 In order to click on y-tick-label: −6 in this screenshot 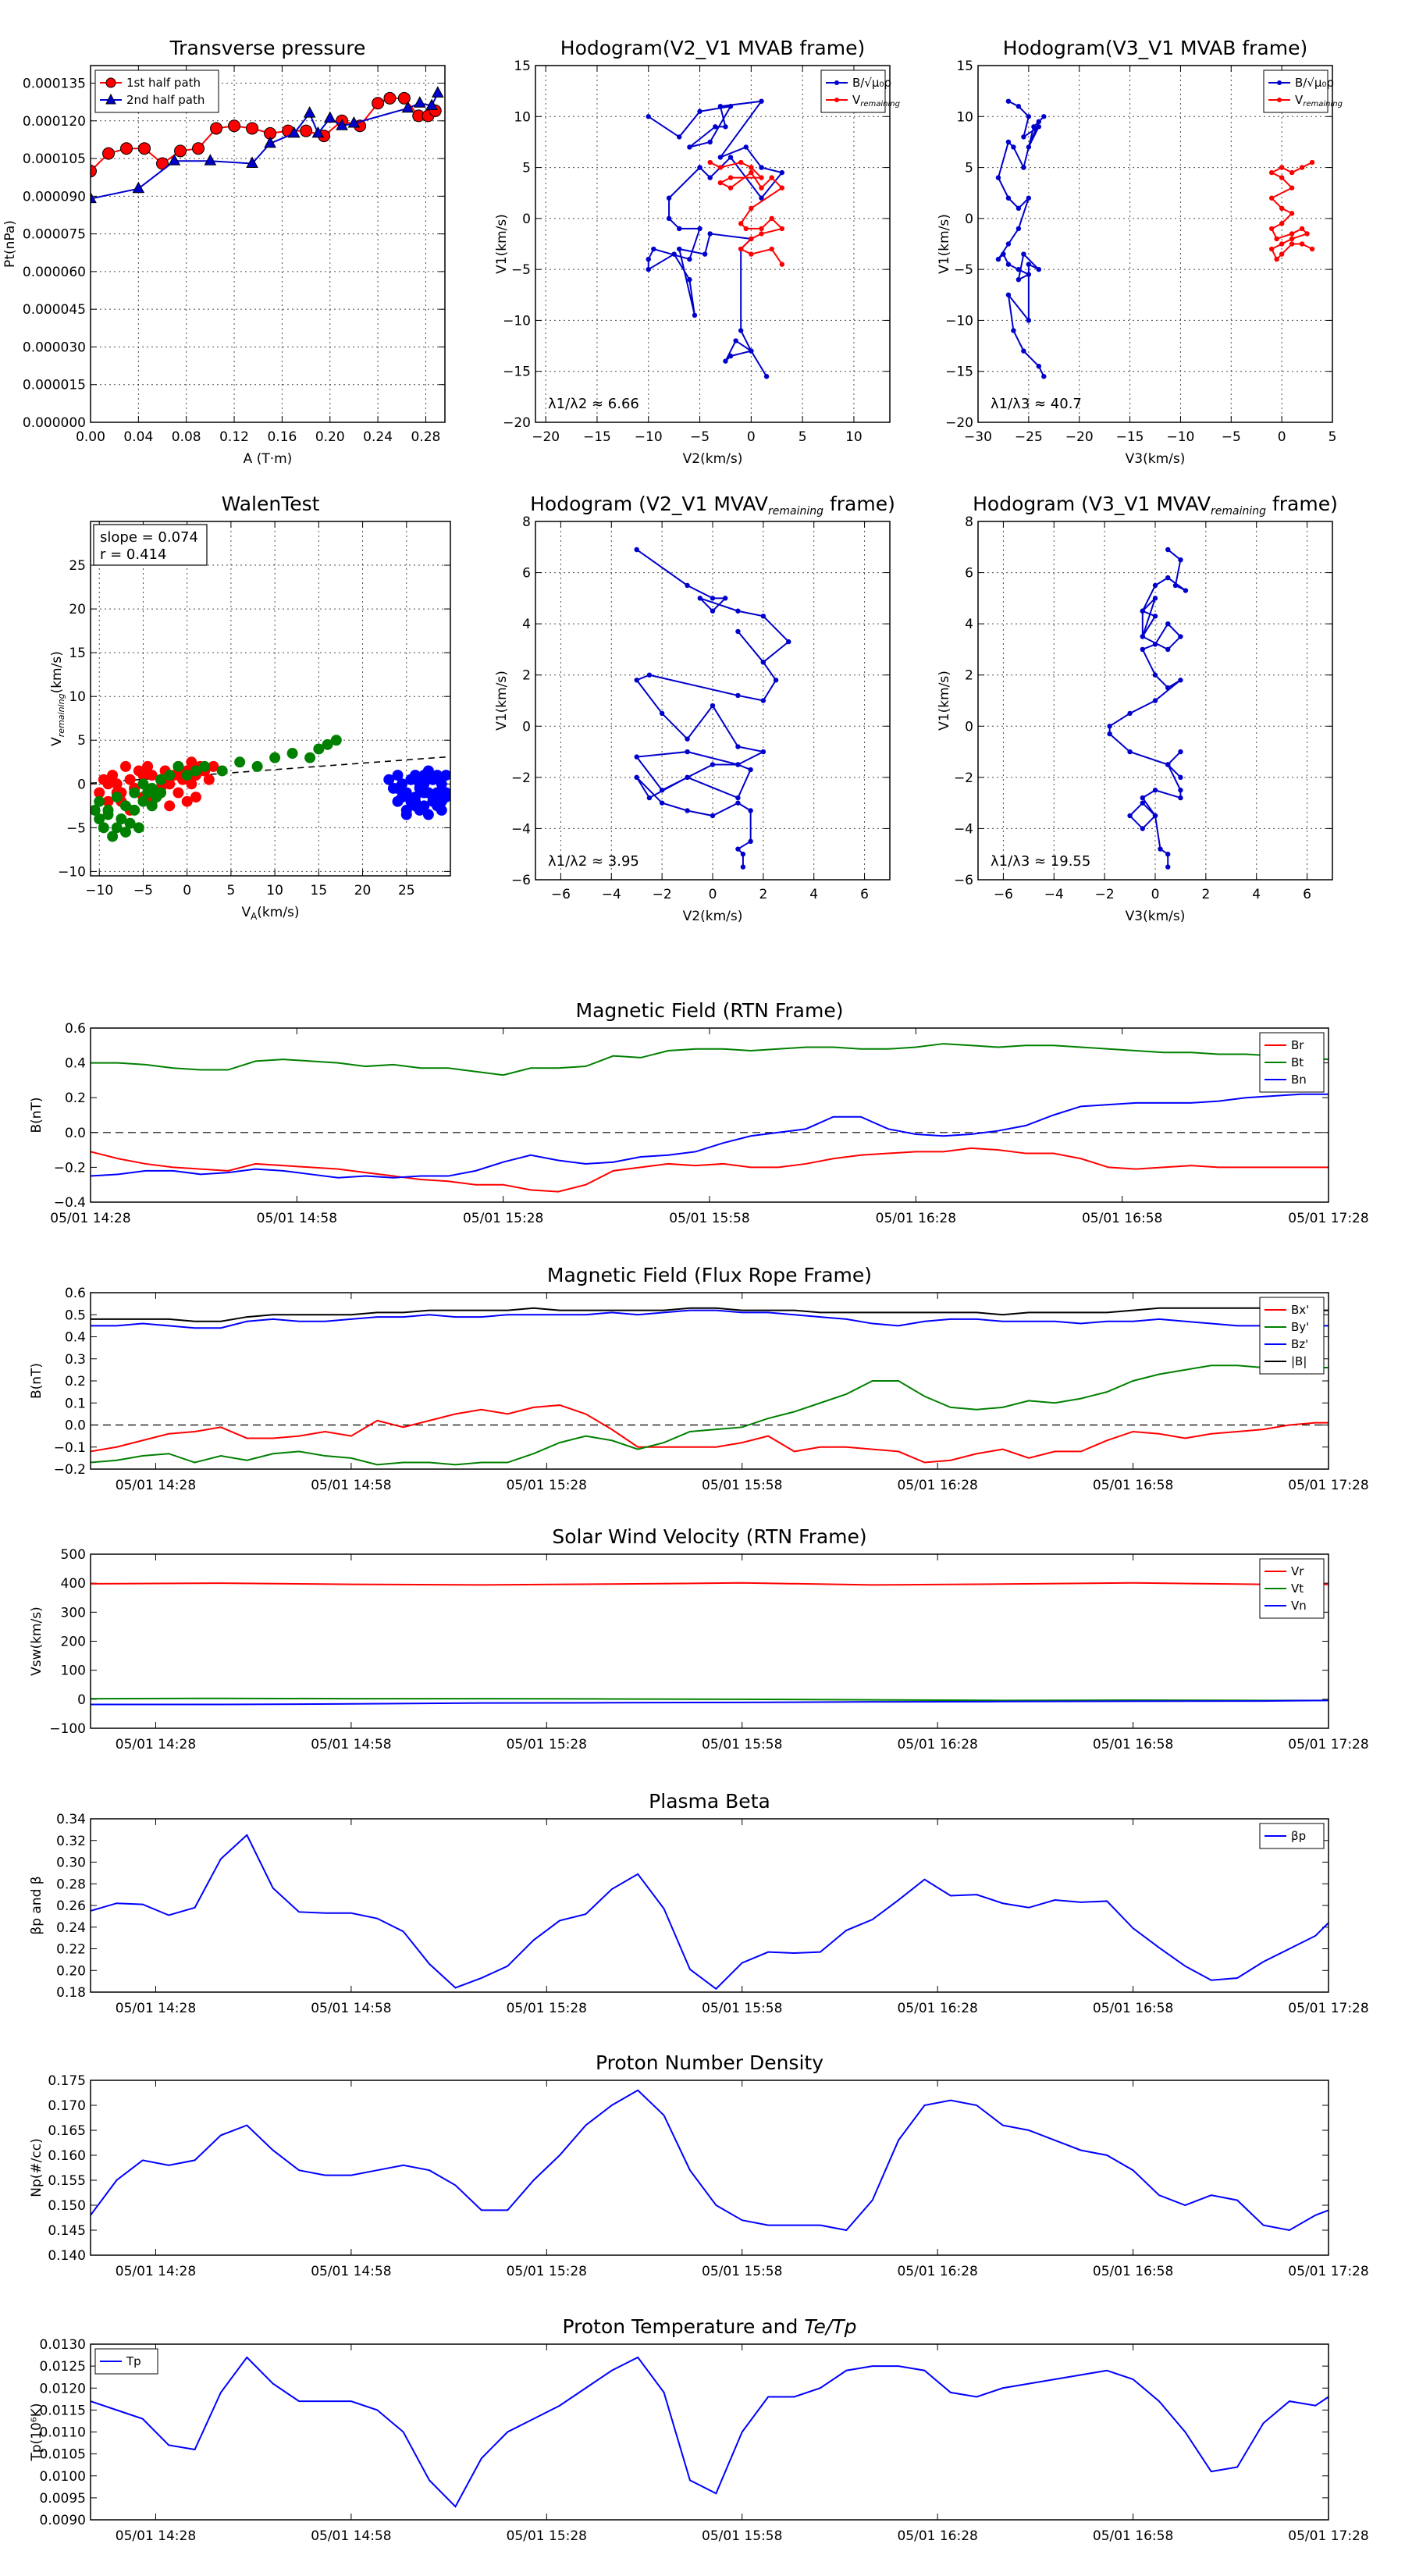, I will do `click(963, 880)`.